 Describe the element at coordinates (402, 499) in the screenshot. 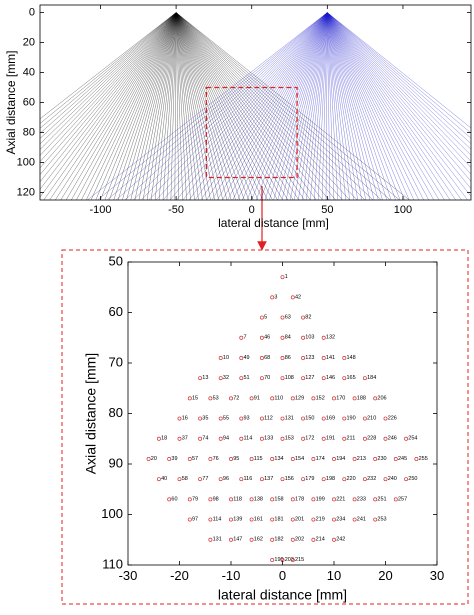

I see `point-label: 257` at that location.